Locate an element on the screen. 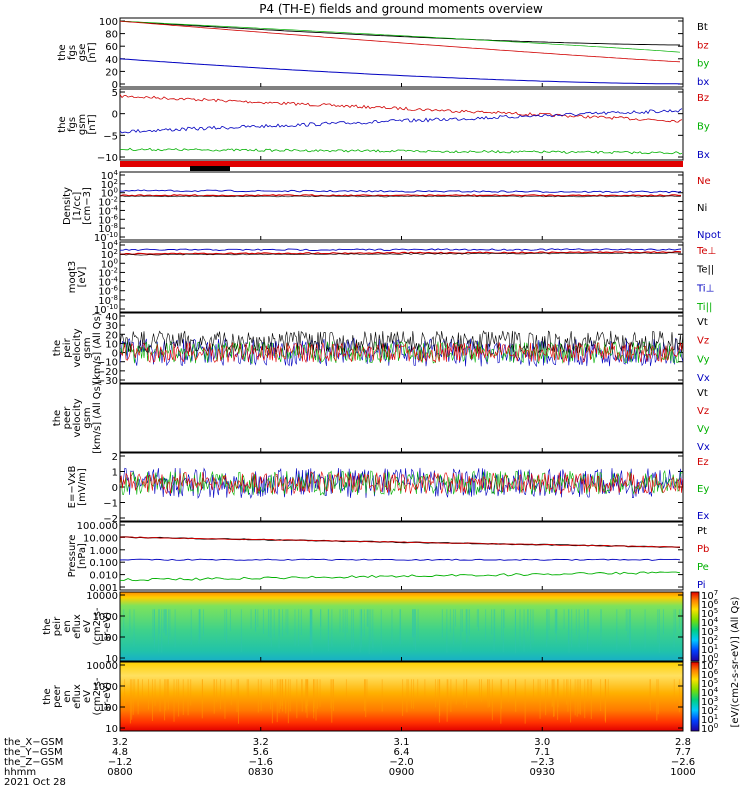  y-tick-label: 10⁻¹⁰ is located at coordinates (106, 309).